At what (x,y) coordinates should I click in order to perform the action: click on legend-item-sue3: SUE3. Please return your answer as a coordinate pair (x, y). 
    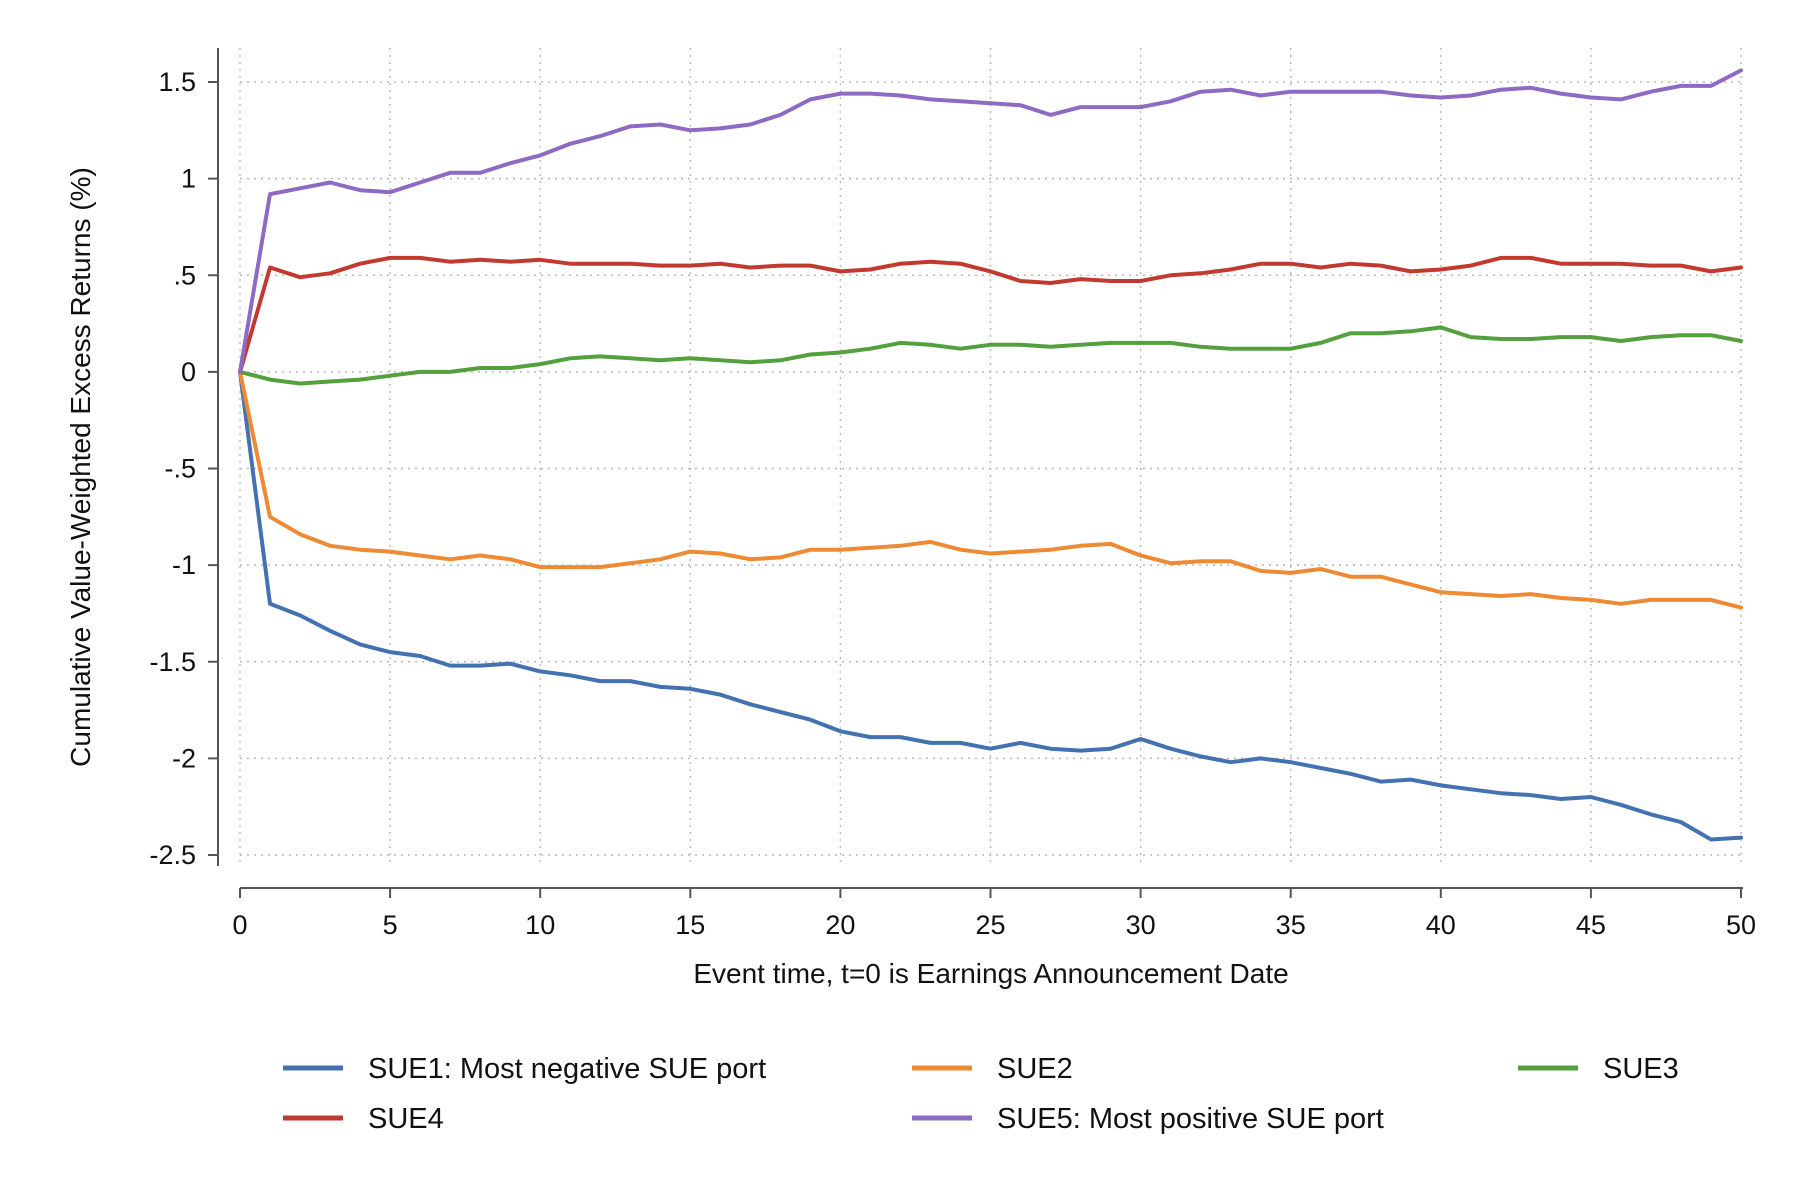
    Looking at the image, I should click on (1598, 1069).